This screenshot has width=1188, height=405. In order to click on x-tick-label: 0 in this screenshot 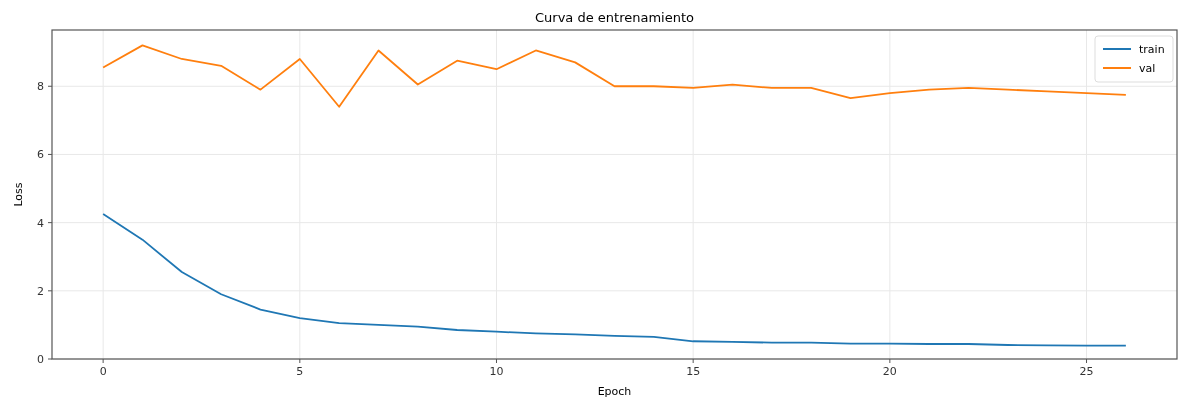, I will do `click(103, 371)`.